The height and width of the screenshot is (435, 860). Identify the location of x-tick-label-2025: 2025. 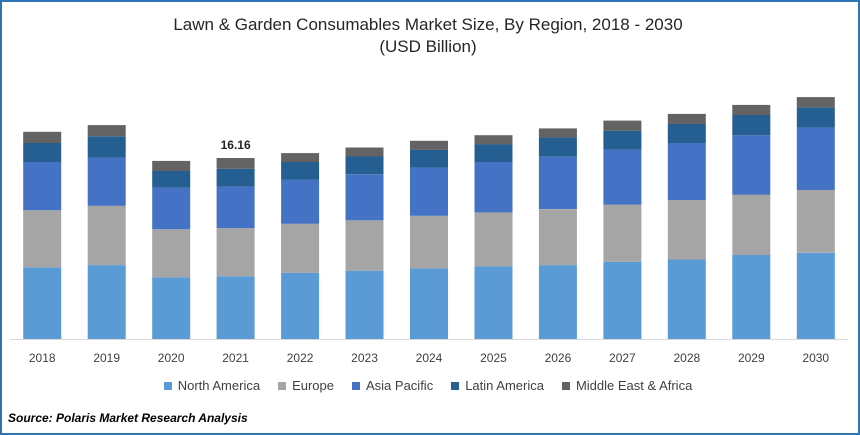
(493, 358).